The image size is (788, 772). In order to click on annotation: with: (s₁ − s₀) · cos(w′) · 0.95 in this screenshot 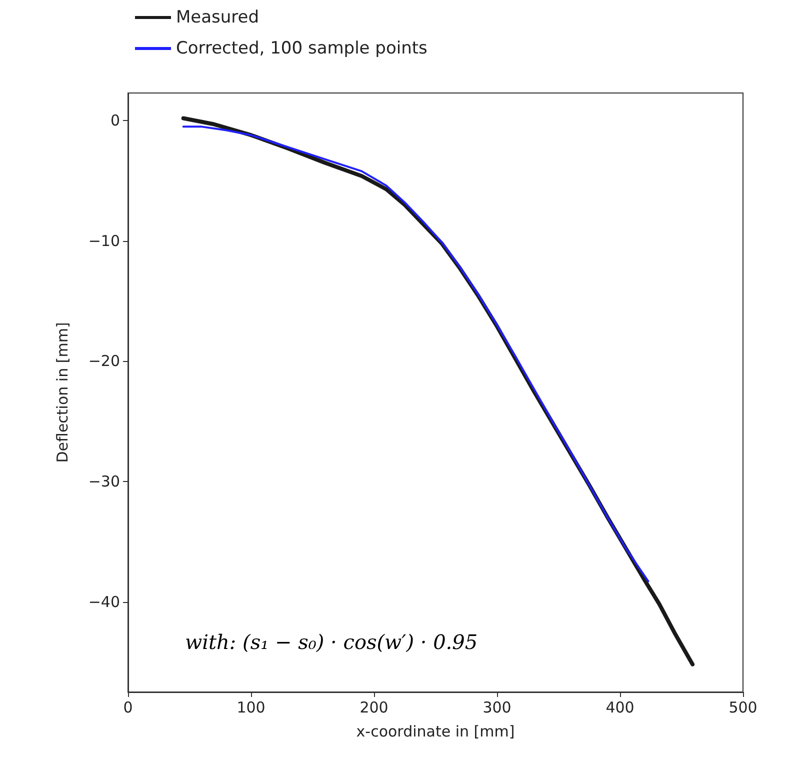, I will do `click(331, 642)`.